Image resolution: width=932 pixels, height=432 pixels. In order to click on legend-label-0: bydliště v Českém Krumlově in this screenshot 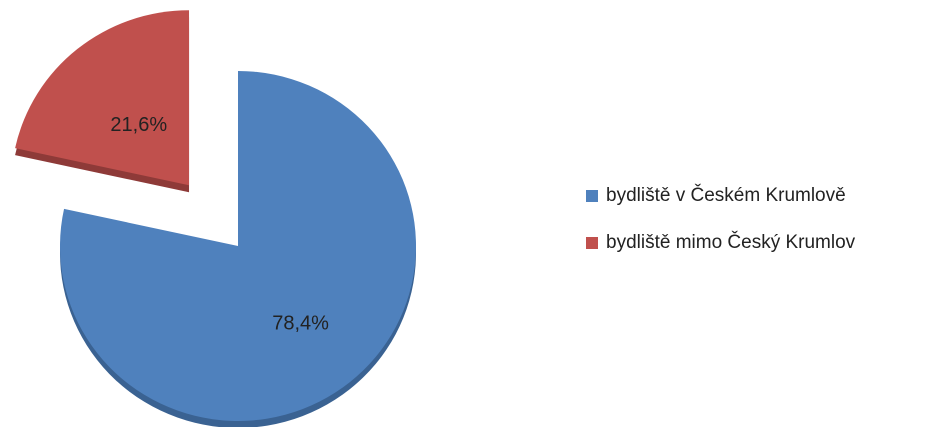, I will do `click(726, 195)`.